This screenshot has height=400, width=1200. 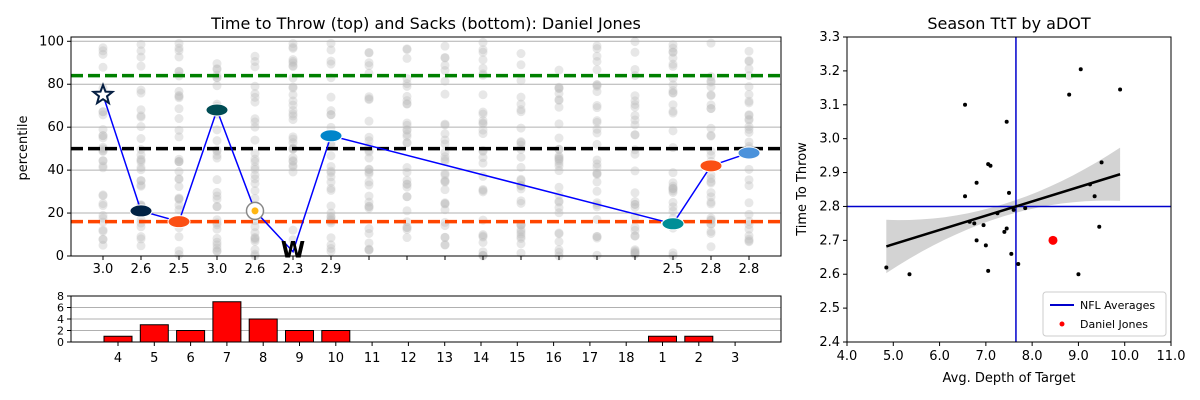 What do you see at coordinates (829, 274) in the screenshot?
I see `scatter-y-tick-label: 2.6` at bounding box center [829, 274].